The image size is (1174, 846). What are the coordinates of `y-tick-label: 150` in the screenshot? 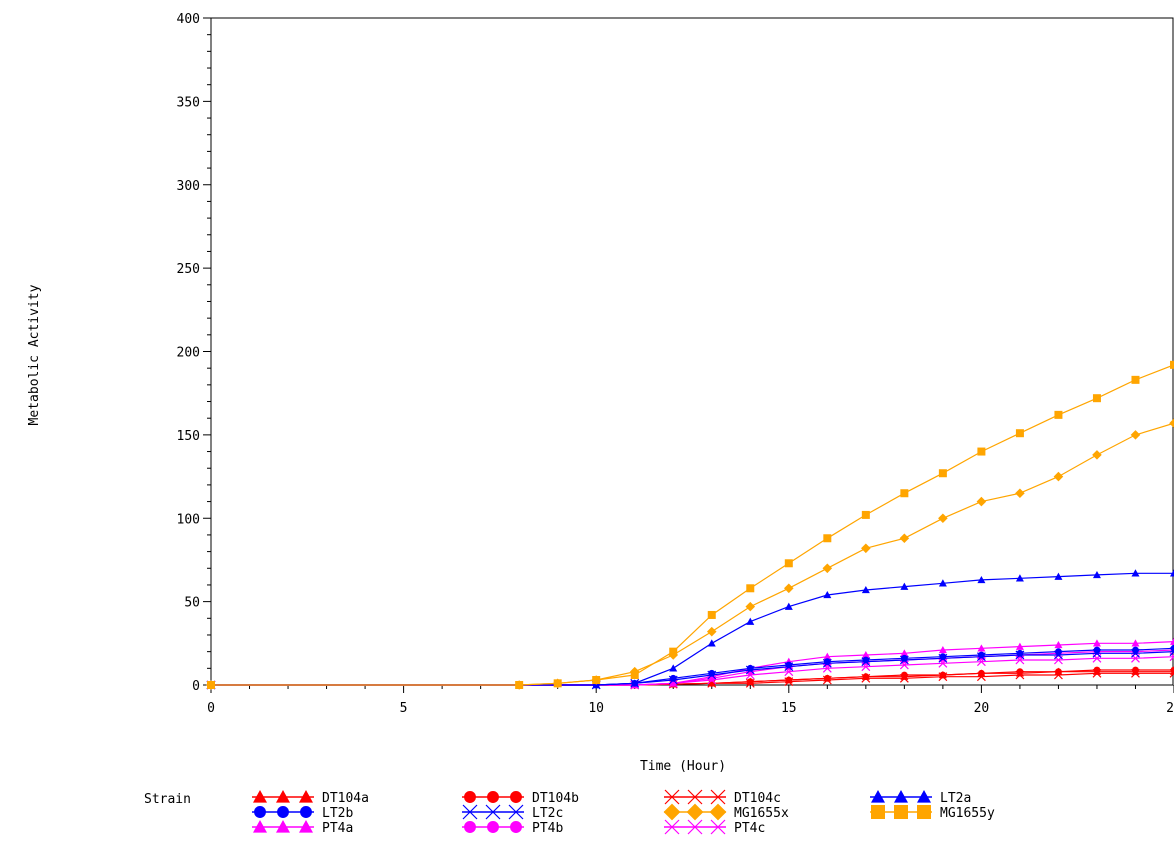 It's located at (188, 436).